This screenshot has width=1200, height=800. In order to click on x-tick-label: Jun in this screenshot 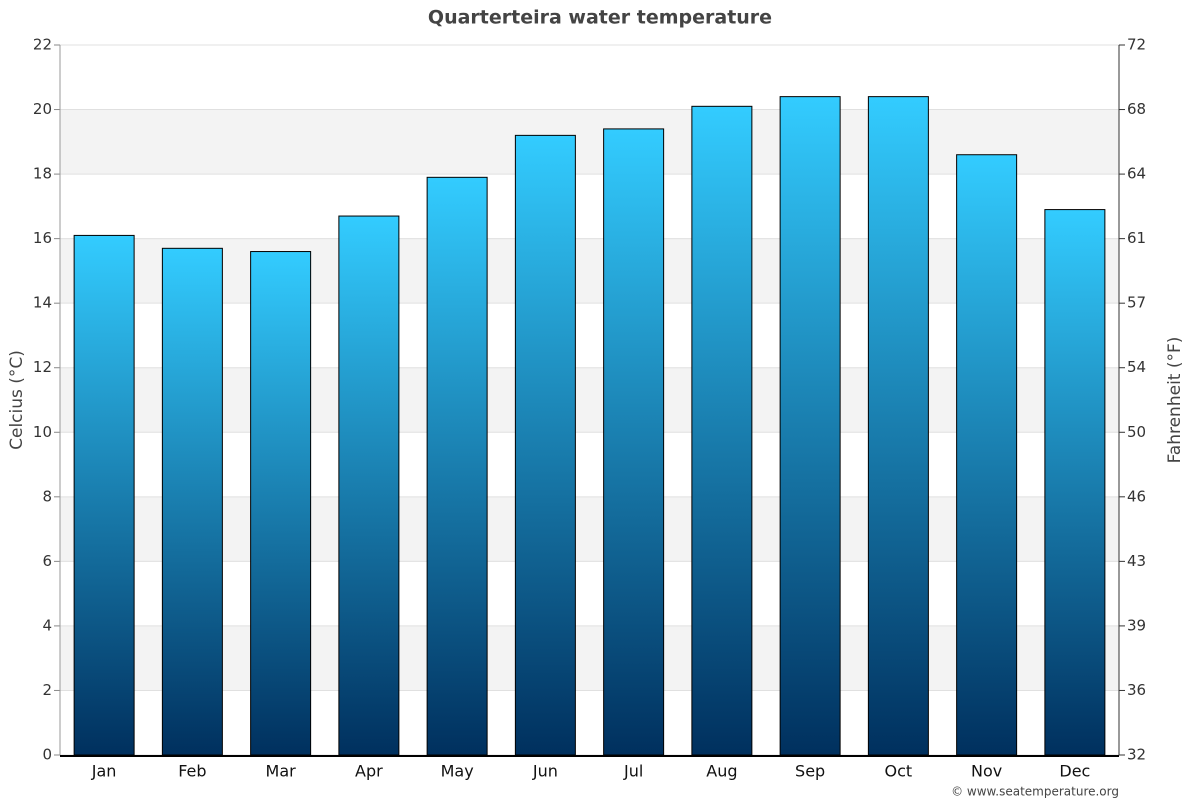, I will do `click(545, 771)`.